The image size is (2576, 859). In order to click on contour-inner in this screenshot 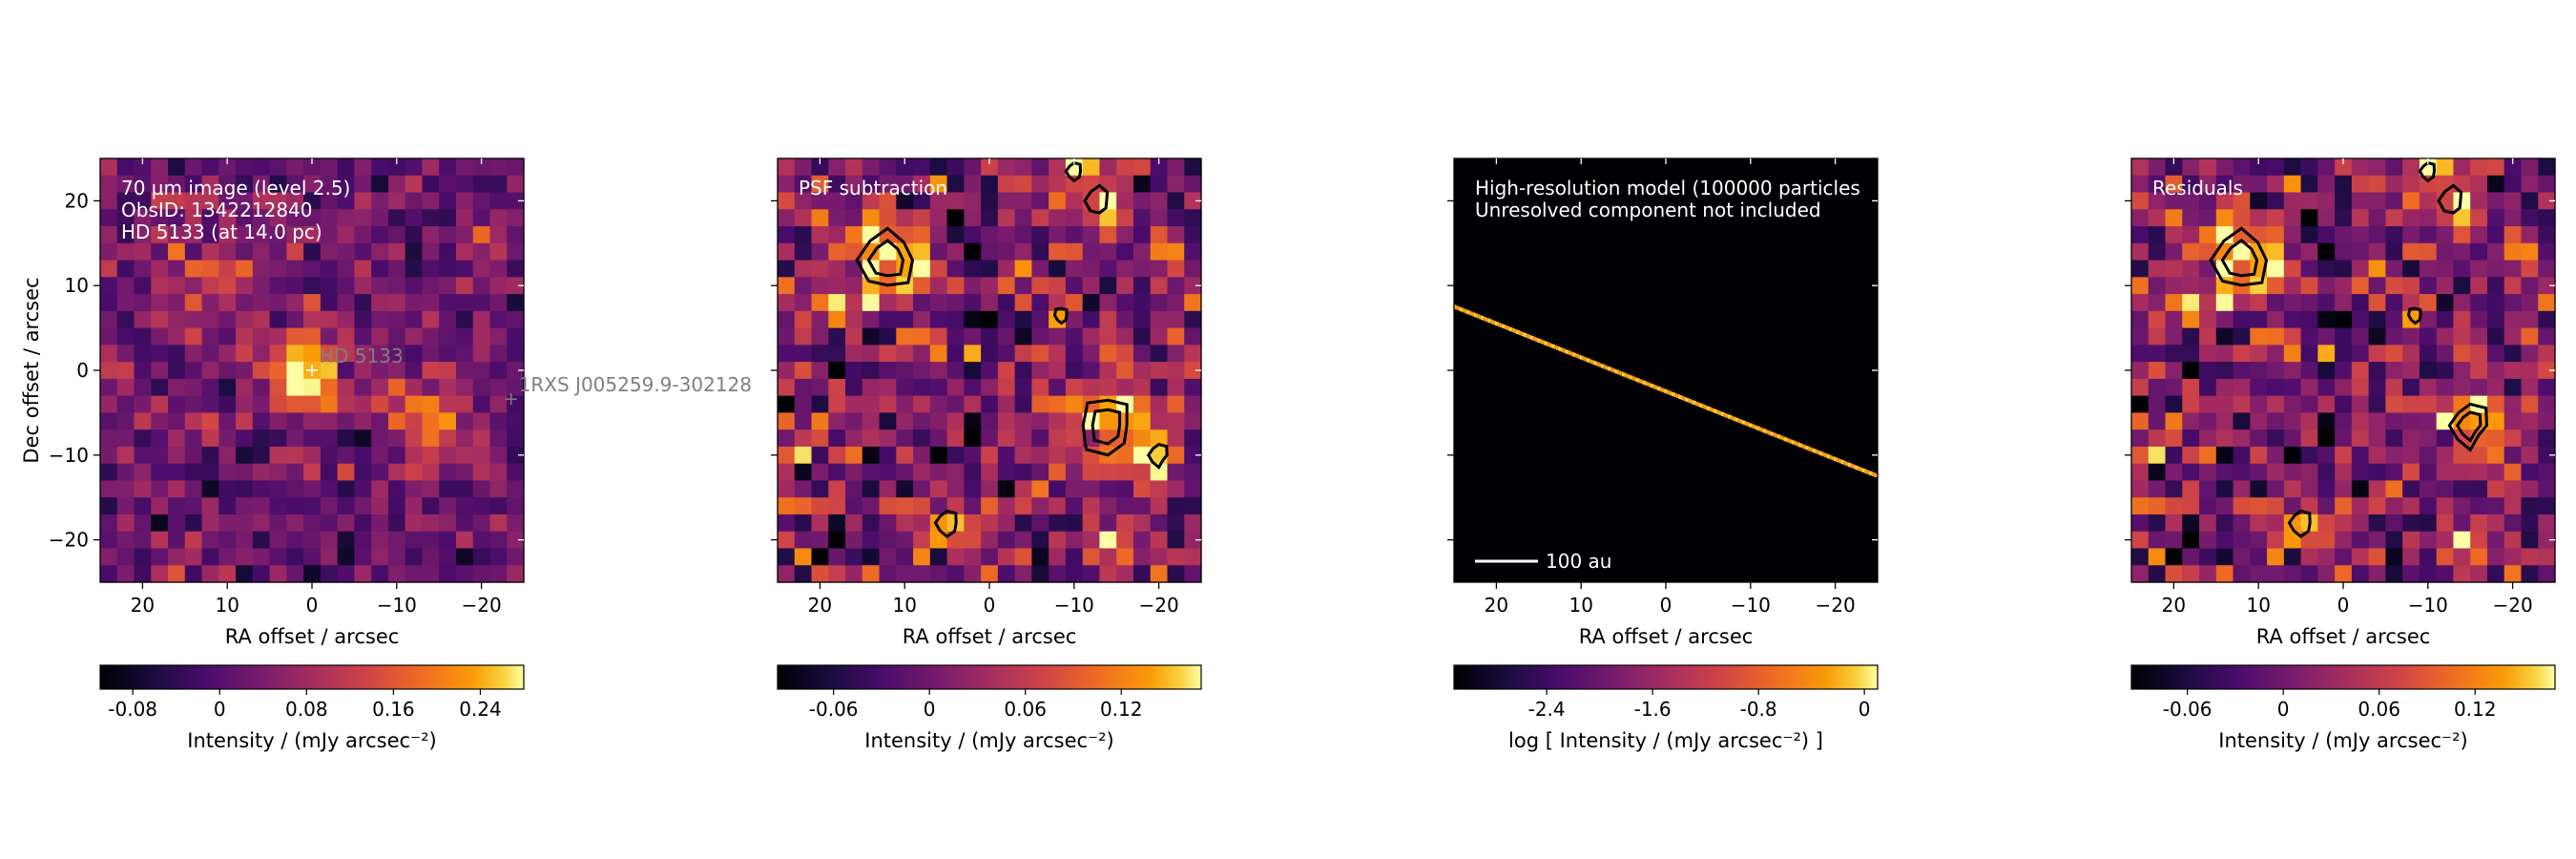, I will do `click(1106, 427)`.